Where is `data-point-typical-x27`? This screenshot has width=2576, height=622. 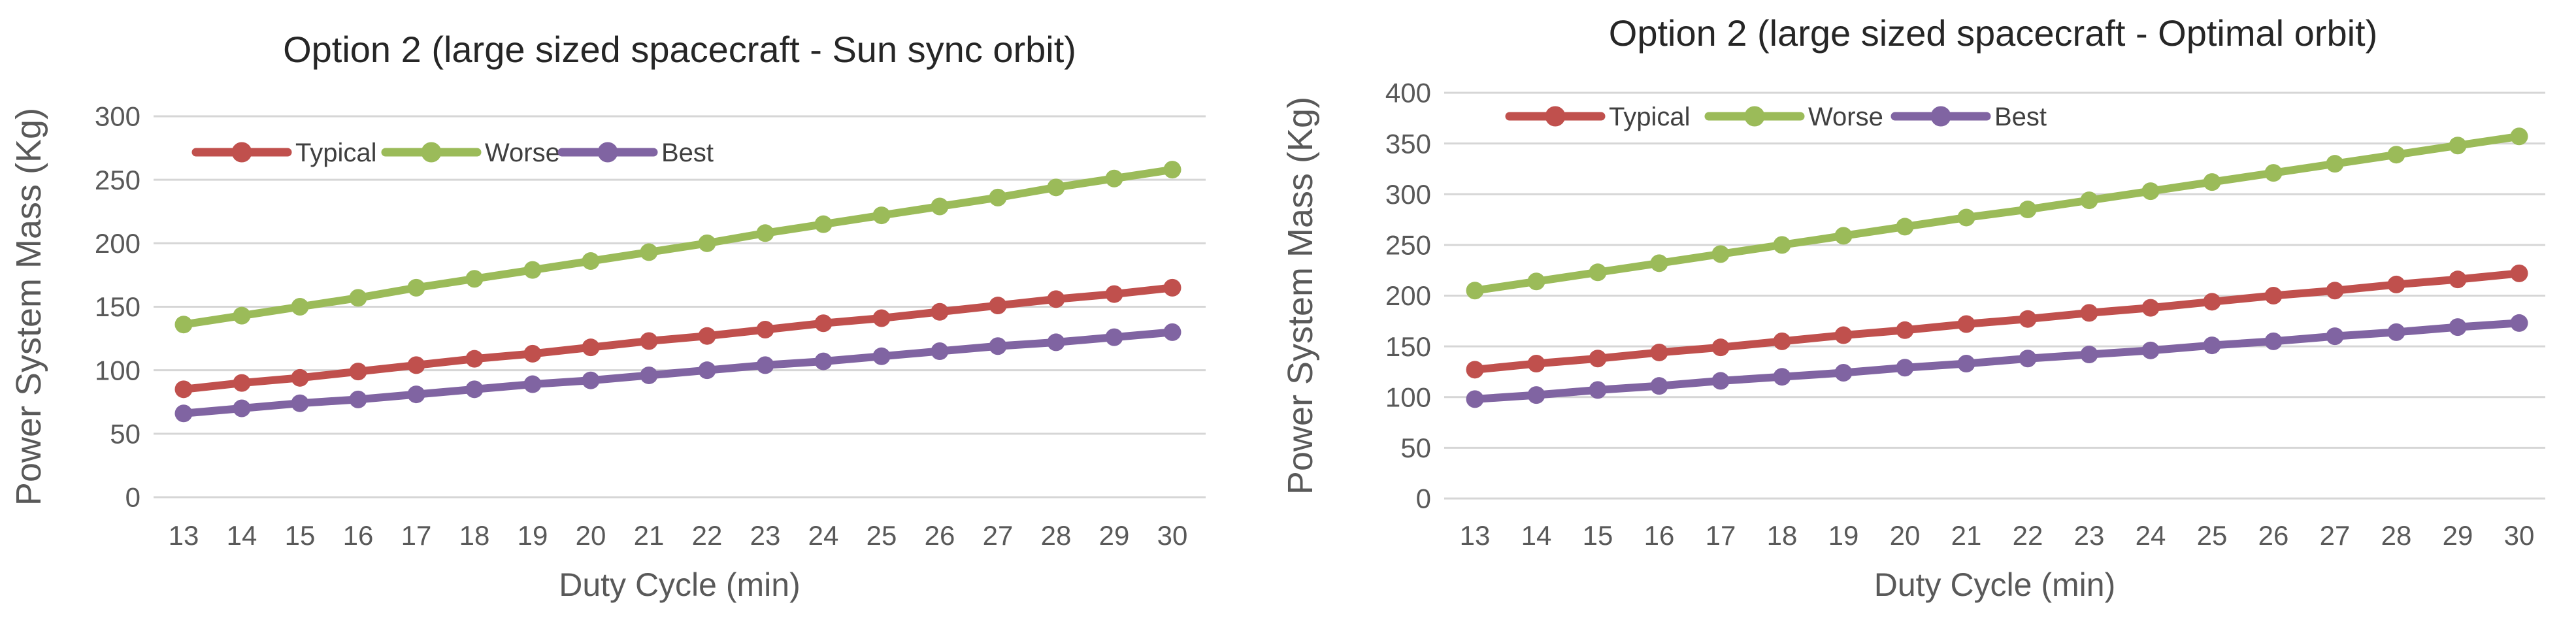 data-point-typical-x27 is located at coordinates (998, 306).